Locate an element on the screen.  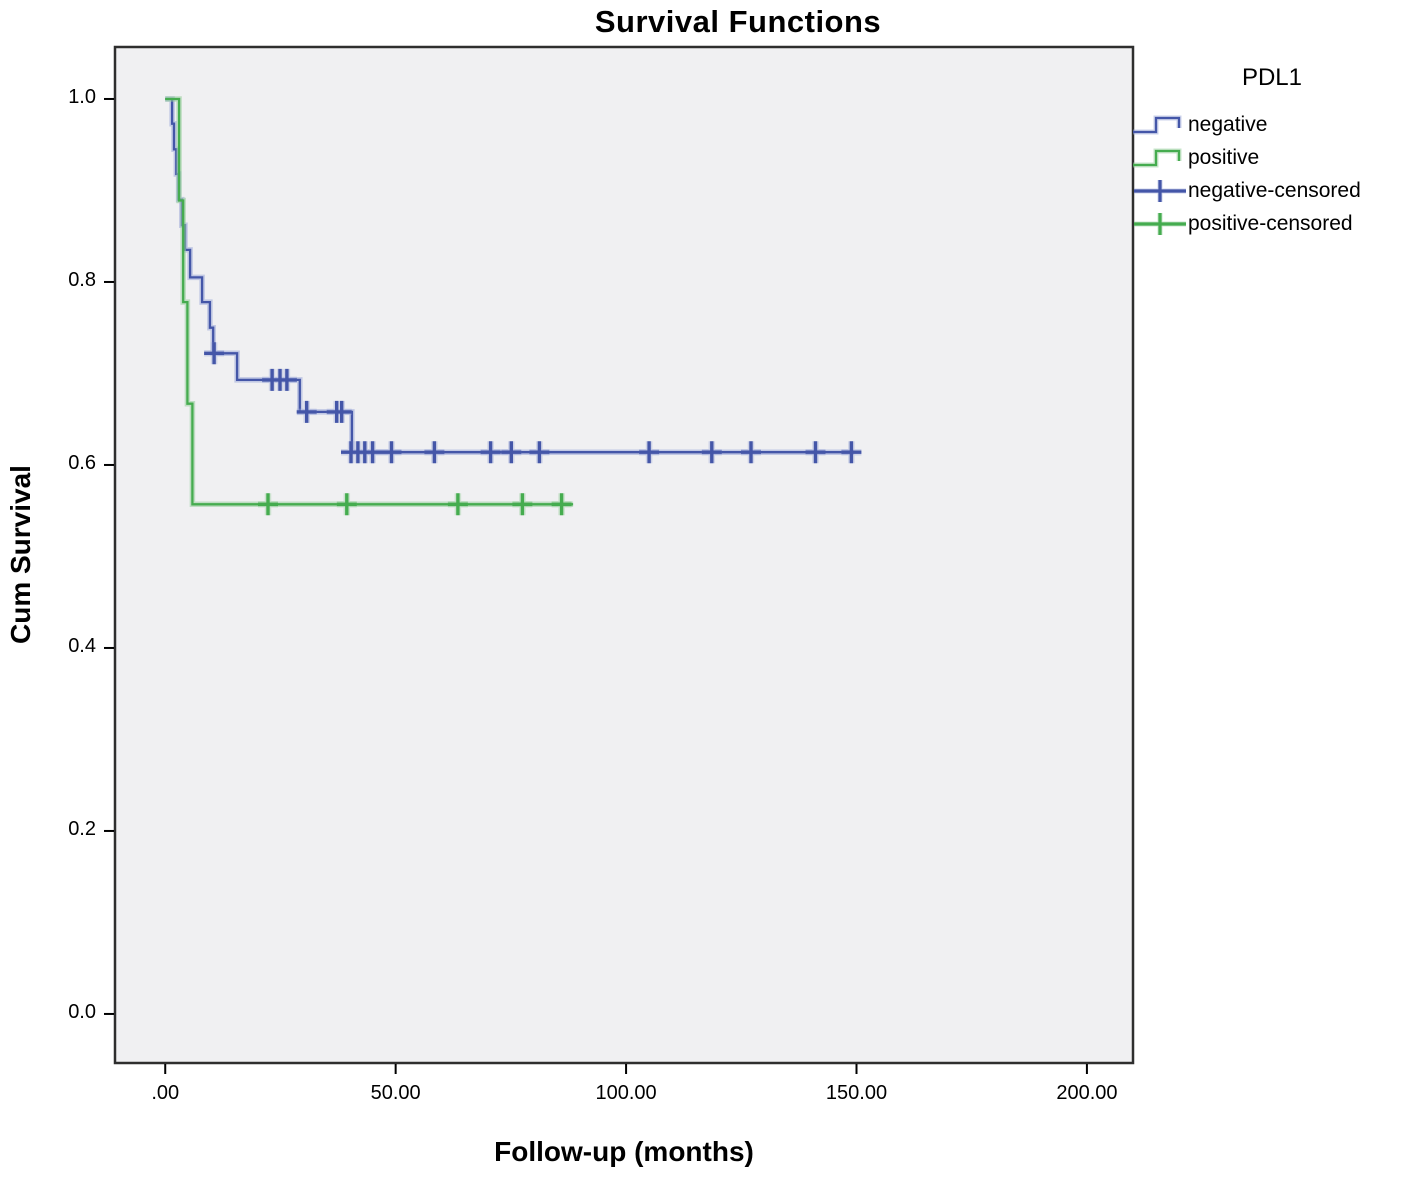
y-tick-label: 0.6 is located at coordinates (82, 462).